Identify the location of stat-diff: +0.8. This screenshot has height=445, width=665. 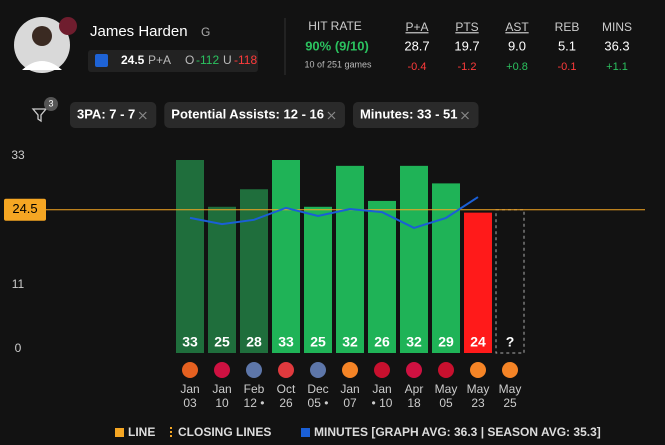
(517, 67).